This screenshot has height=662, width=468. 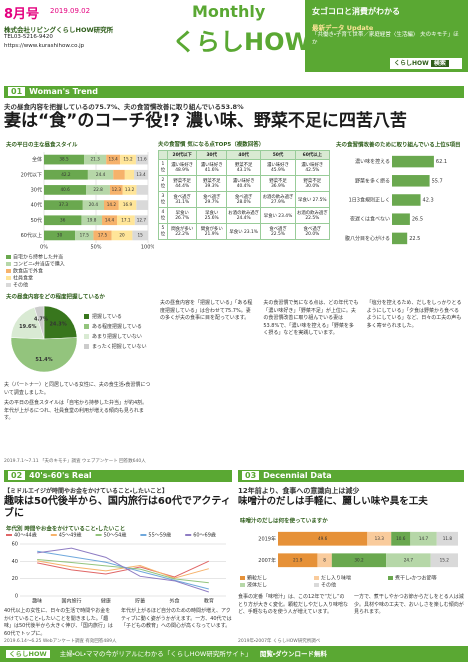 What do you see at coordinates (163, 183) in the screenshot?
I see `table-cell: 2位` at bounding box center [163, 183].